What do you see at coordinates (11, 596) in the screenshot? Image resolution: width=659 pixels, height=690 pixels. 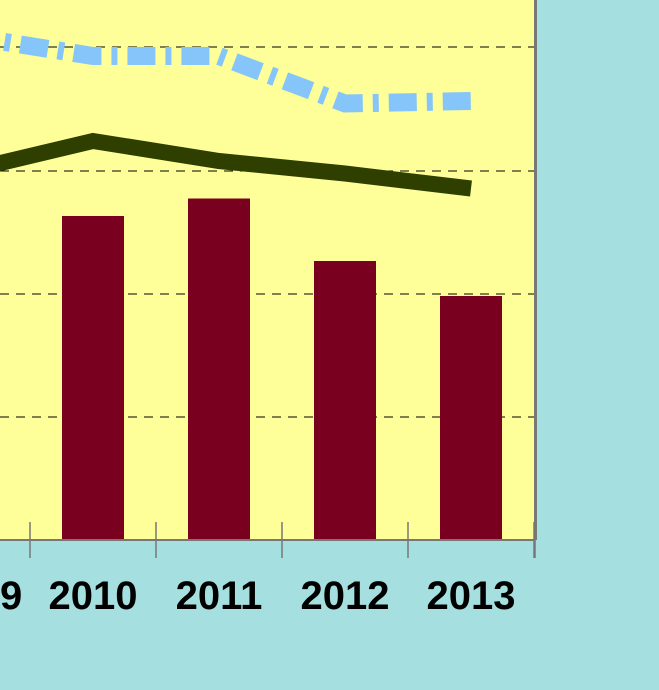 I see `x-tick-label-2009: 9` at bounding box center [11, 596].